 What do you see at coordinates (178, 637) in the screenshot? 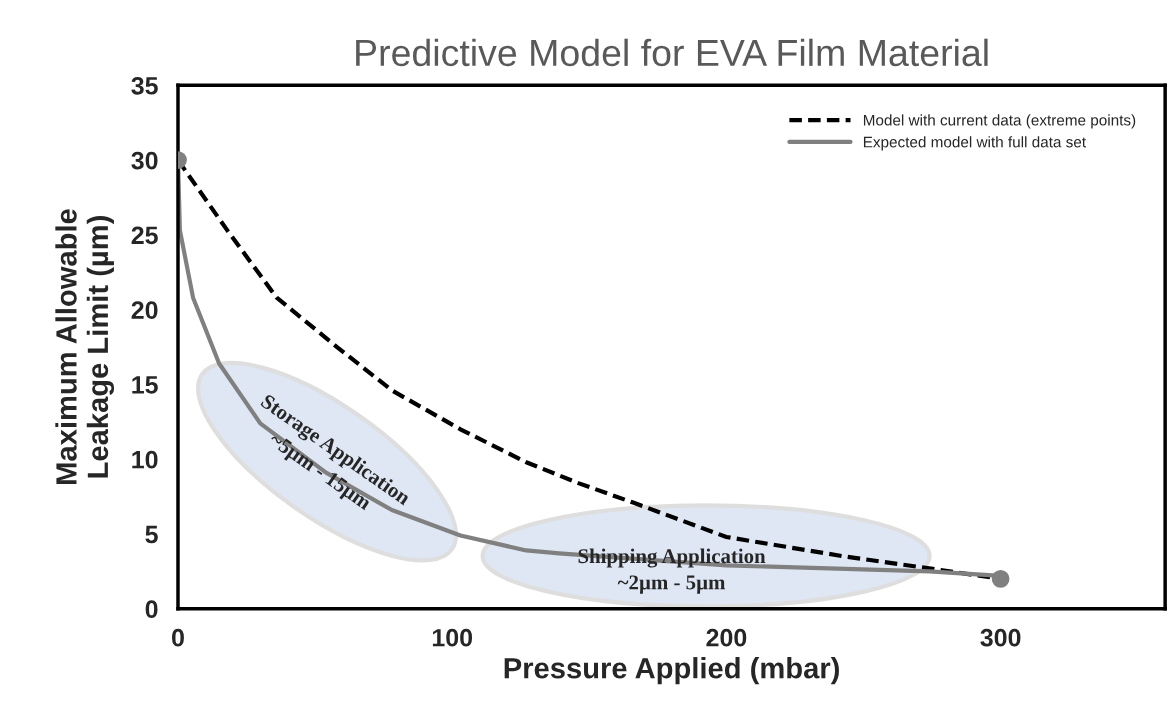
I see `x-tick-label: 0` at bounding box center [178, 637].